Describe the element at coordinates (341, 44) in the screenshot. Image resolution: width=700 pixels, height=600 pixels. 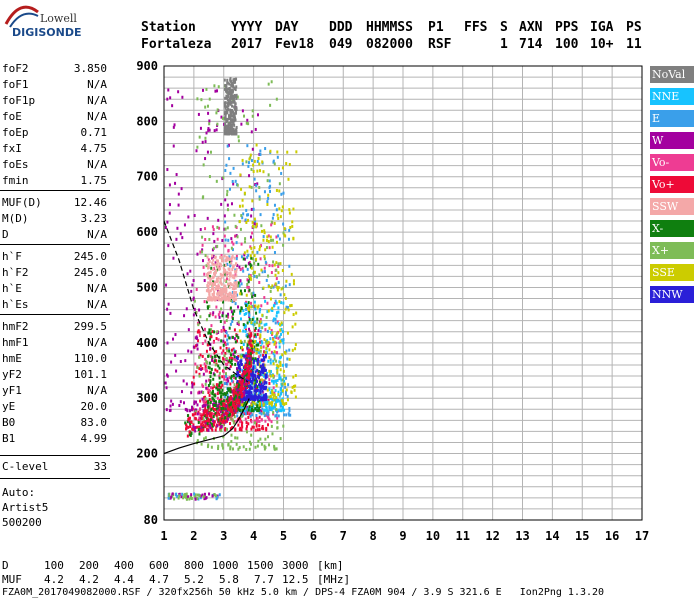
I see `header-value-ddd: 049` at that location.